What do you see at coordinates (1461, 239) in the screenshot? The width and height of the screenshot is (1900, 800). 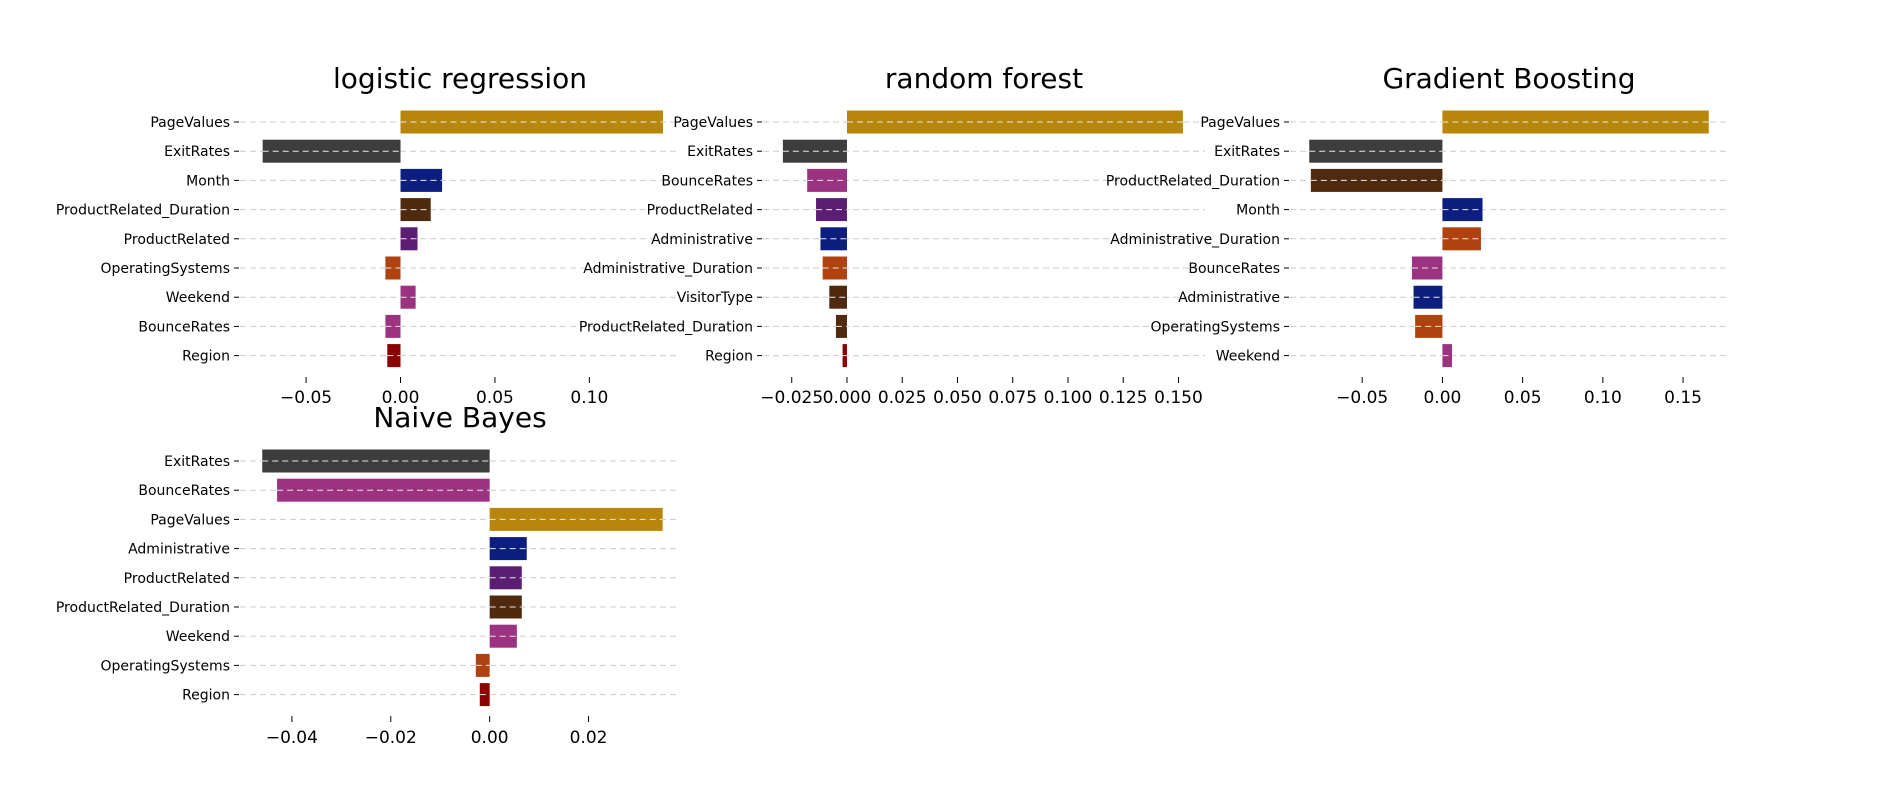 I see `bar-administrative-duration` at bounding box center [1461, 239].